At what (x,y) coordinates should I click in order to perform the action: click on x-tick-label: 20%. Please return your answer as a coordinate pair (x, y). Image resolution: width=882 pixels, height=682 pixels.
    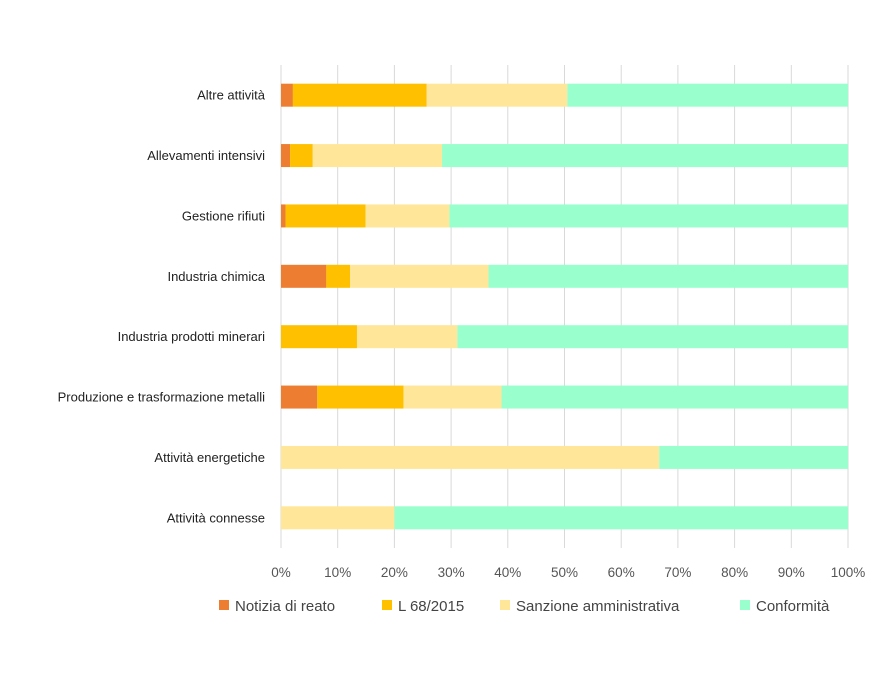
    Looking at the image, I should click on (394, 572).